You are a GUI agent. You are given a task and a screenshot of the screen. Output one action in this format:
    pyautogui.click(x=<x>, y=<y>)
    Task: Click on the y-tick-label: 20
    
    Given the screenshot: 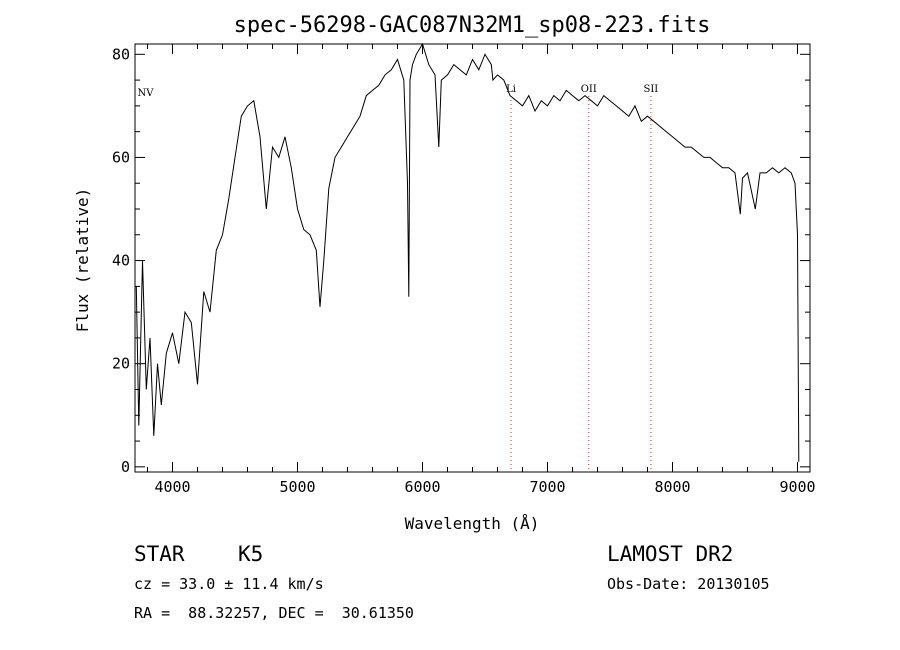 What is the action you would take?
    pyautogui.click(x=121, y=364)
    